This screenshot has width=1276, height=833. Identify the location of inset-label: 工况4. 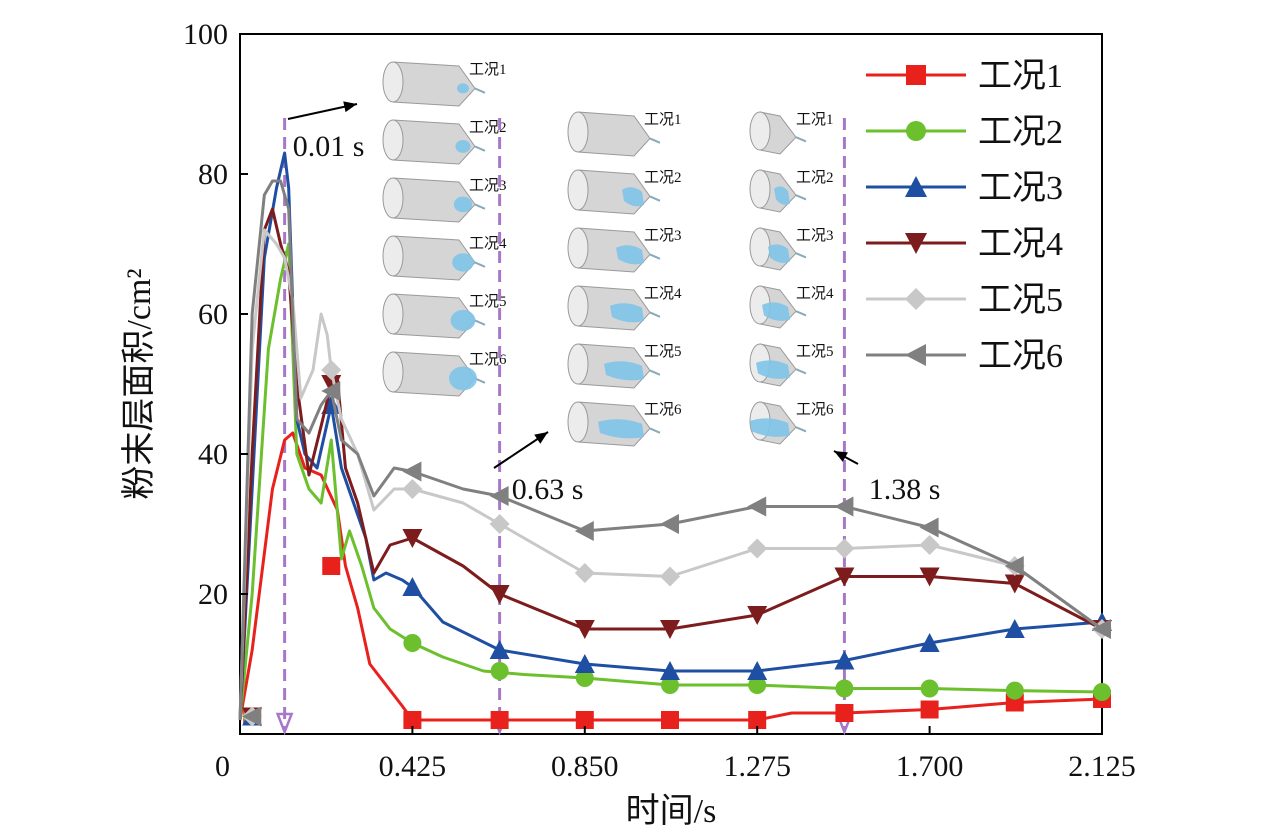
(663, 293).